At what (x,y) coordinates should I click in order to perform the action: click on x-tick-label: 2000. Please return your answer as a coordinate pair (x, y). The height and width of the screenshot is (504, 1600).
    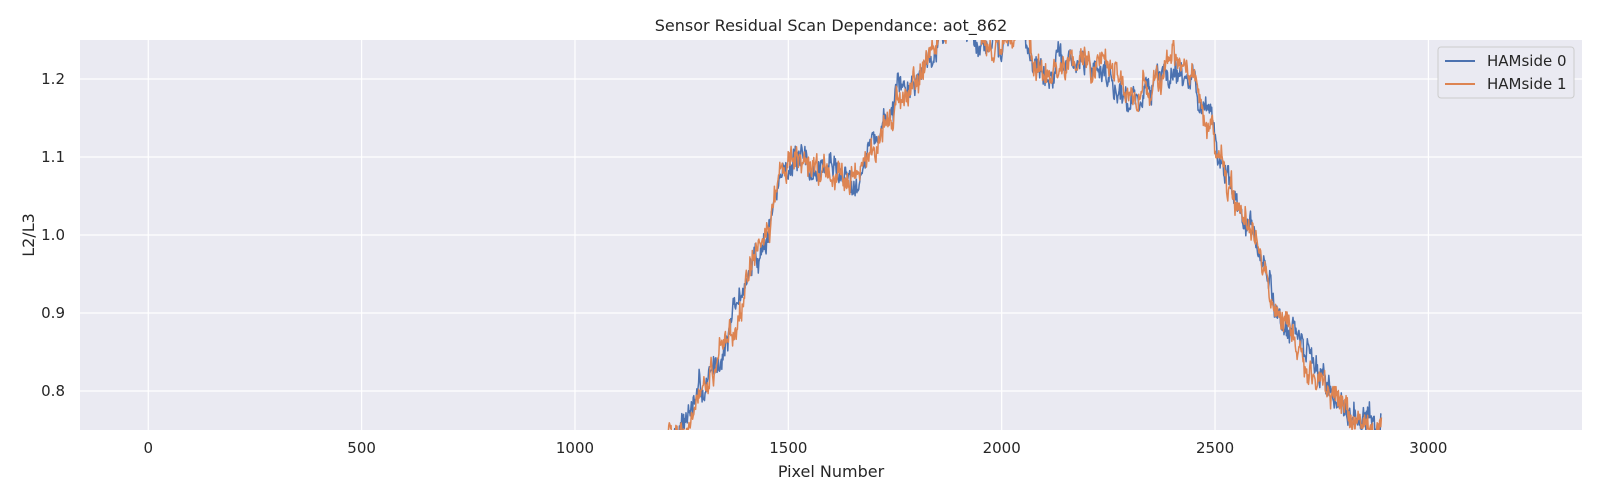
    Looking at the image, I should click on (1002, 448).